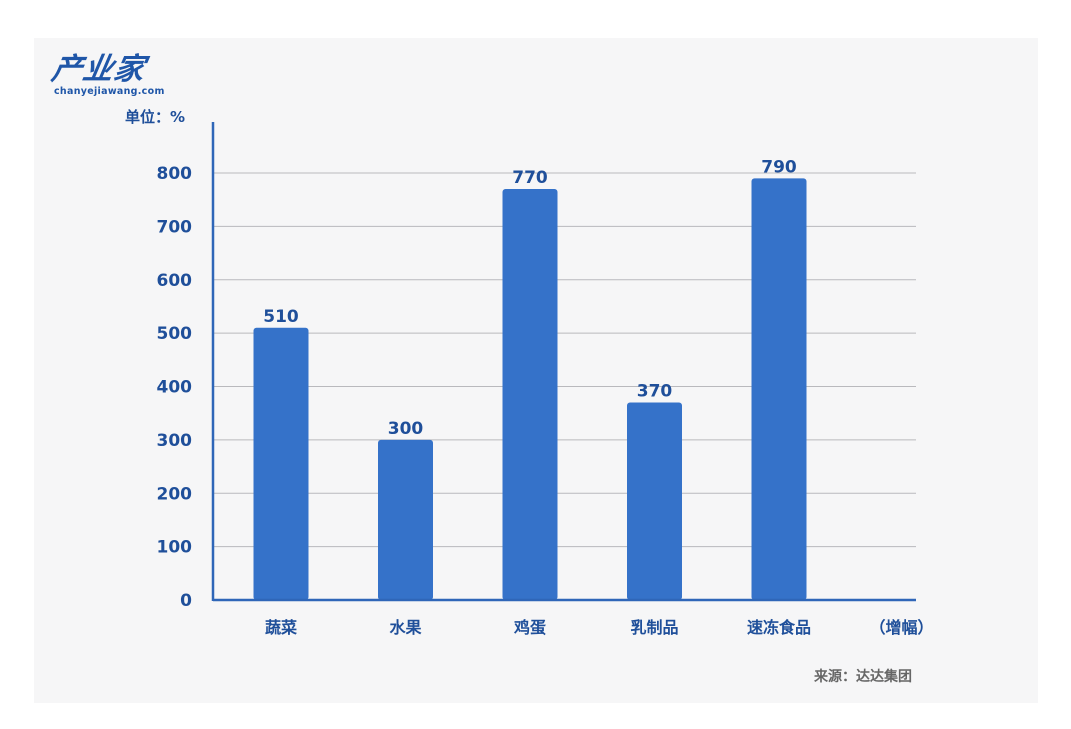 This screenshot has width=1071, height=729. I want to click on source-note: 来源：达达集团, so click(863, 677).